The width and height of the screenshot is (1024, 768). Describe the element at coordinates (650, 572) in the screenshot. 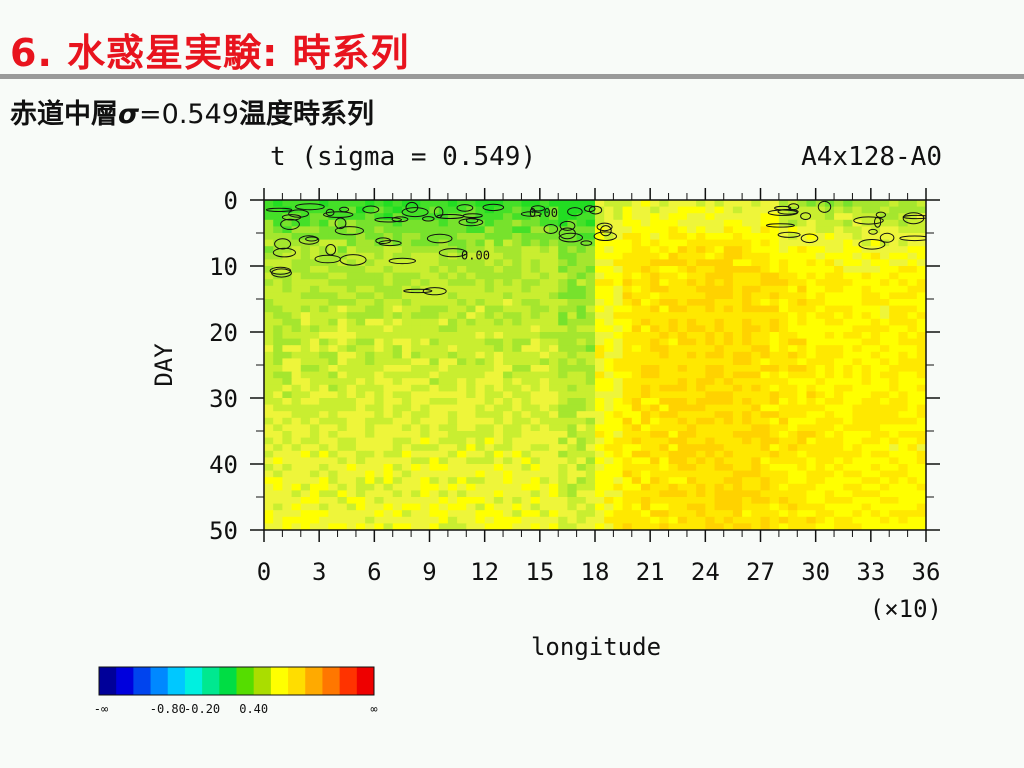

I see `x-tick-label: 21` at that location.